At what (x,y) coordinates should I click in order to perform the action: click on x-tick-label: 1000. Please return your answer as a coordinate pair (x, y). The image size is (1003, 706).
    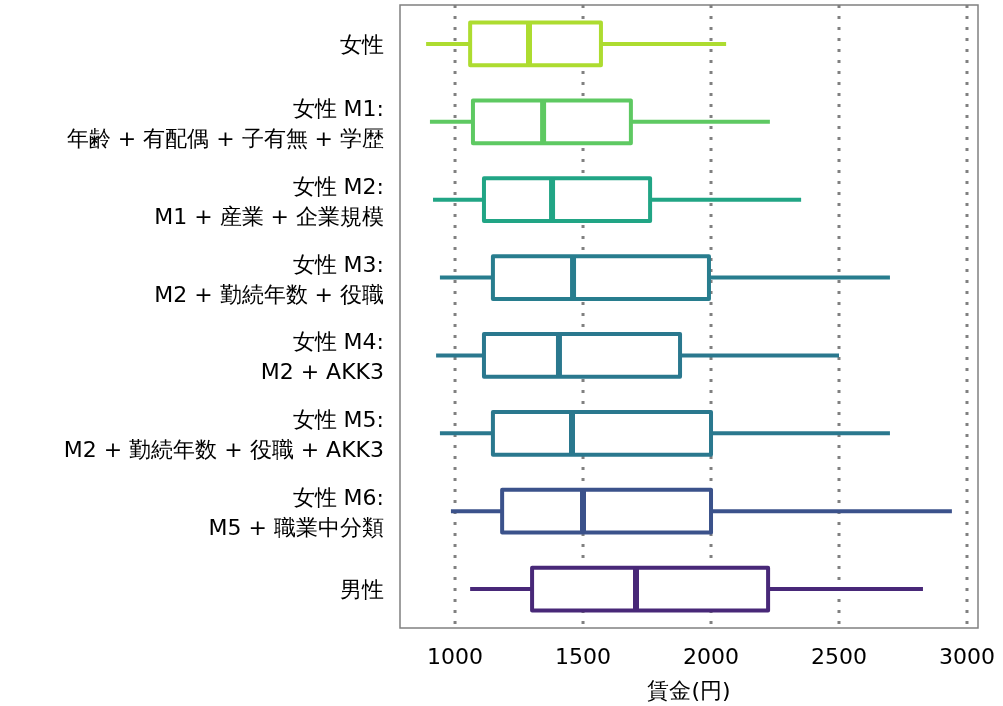
    Looking at the image, I should click on (455, 656).